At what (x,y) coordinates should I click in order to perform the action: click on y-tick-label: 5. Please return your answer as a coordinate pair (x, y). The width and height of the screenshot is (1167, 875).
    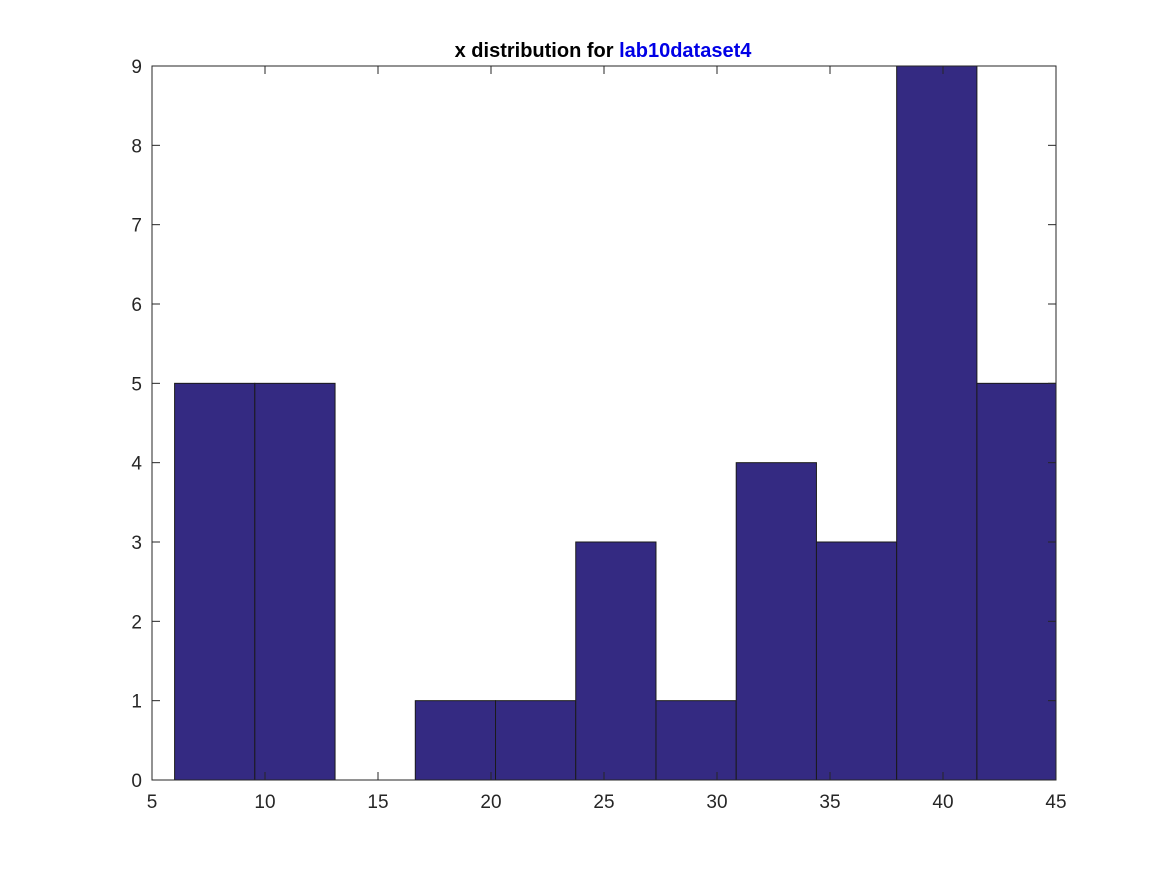
    Looking at the image, I should click on (136, 384).